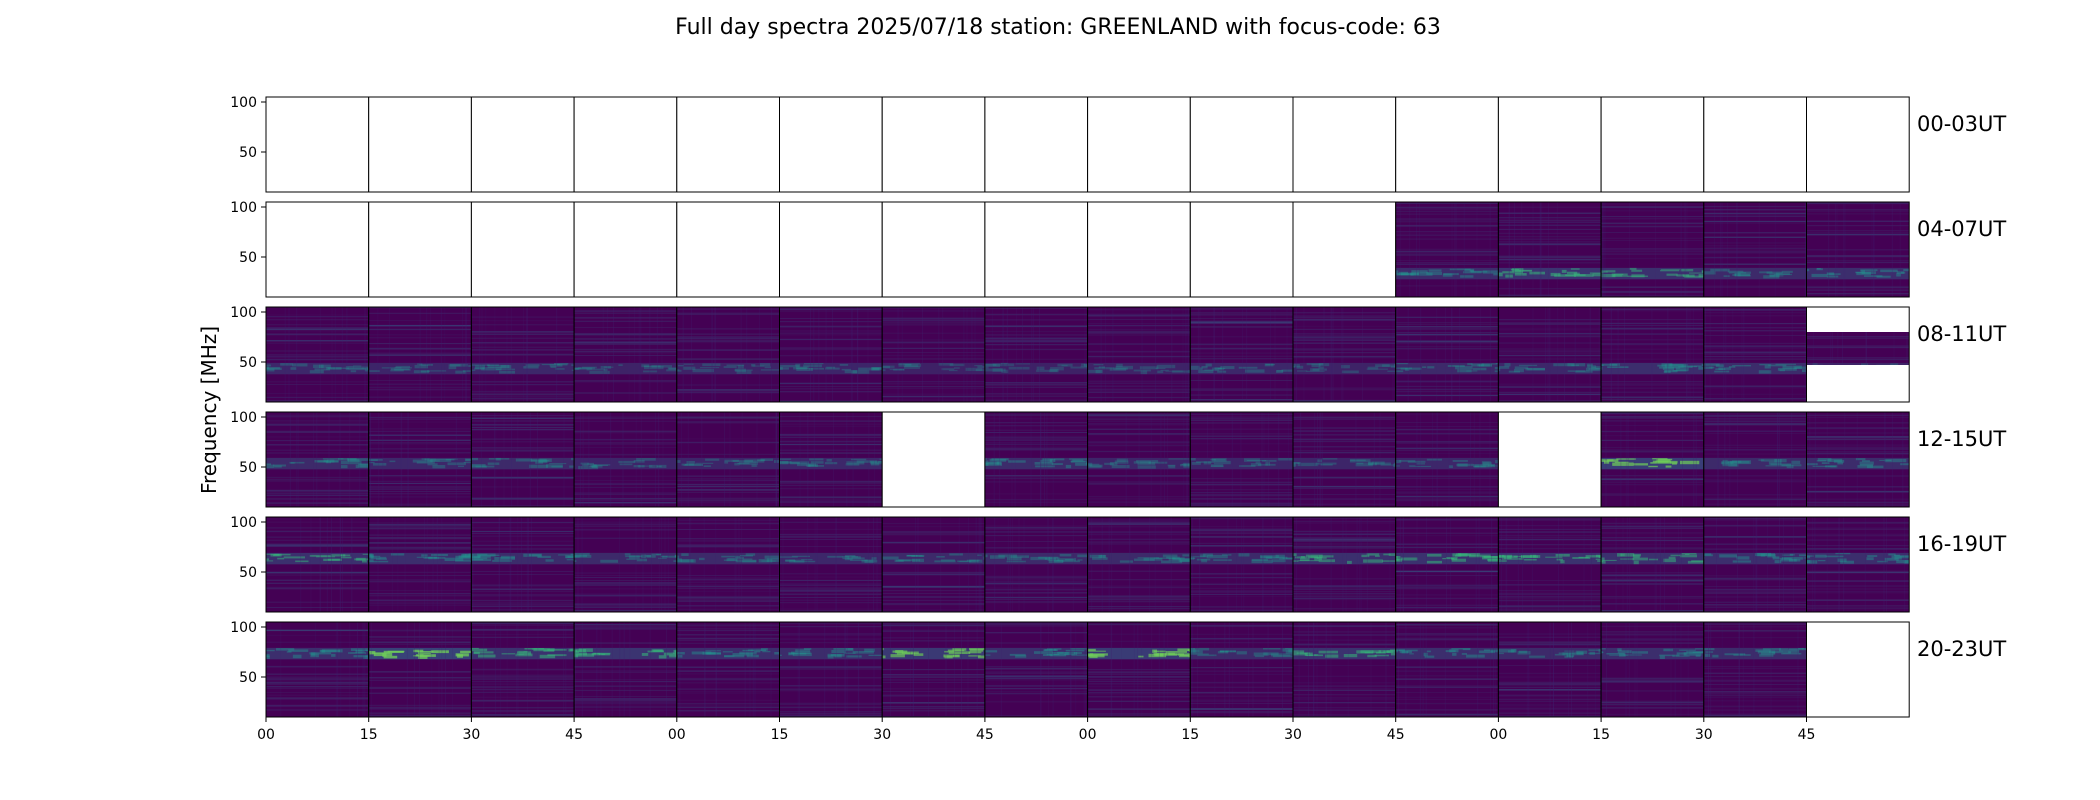 Image resolution: width=2100 pixels, height=800 pixels. Describe the element at coordinates (1961, 334) in the screenshot. I see `row-label: 08-11UT` at that location.